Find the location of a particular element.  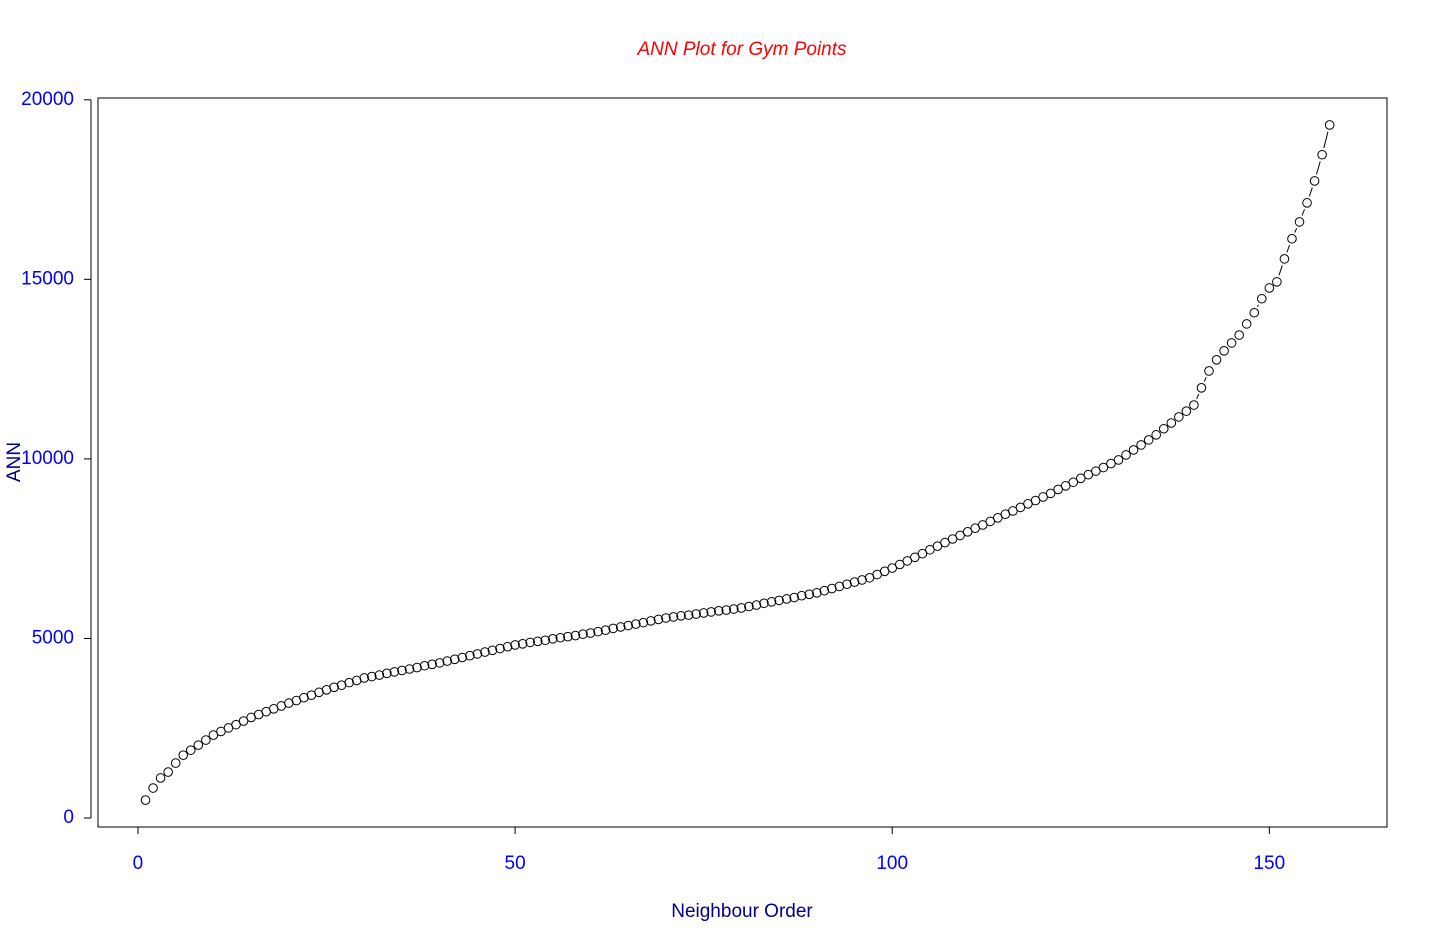

x-tick-label: 50 is located at coordinates (515, 863).